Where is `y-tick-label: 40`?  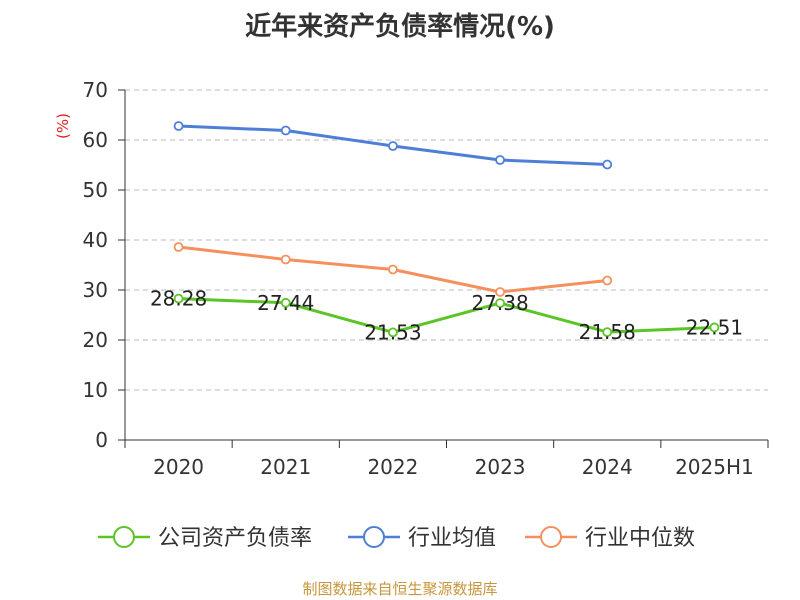
y-tick-label: 40 is located at coordinates (95, 240).